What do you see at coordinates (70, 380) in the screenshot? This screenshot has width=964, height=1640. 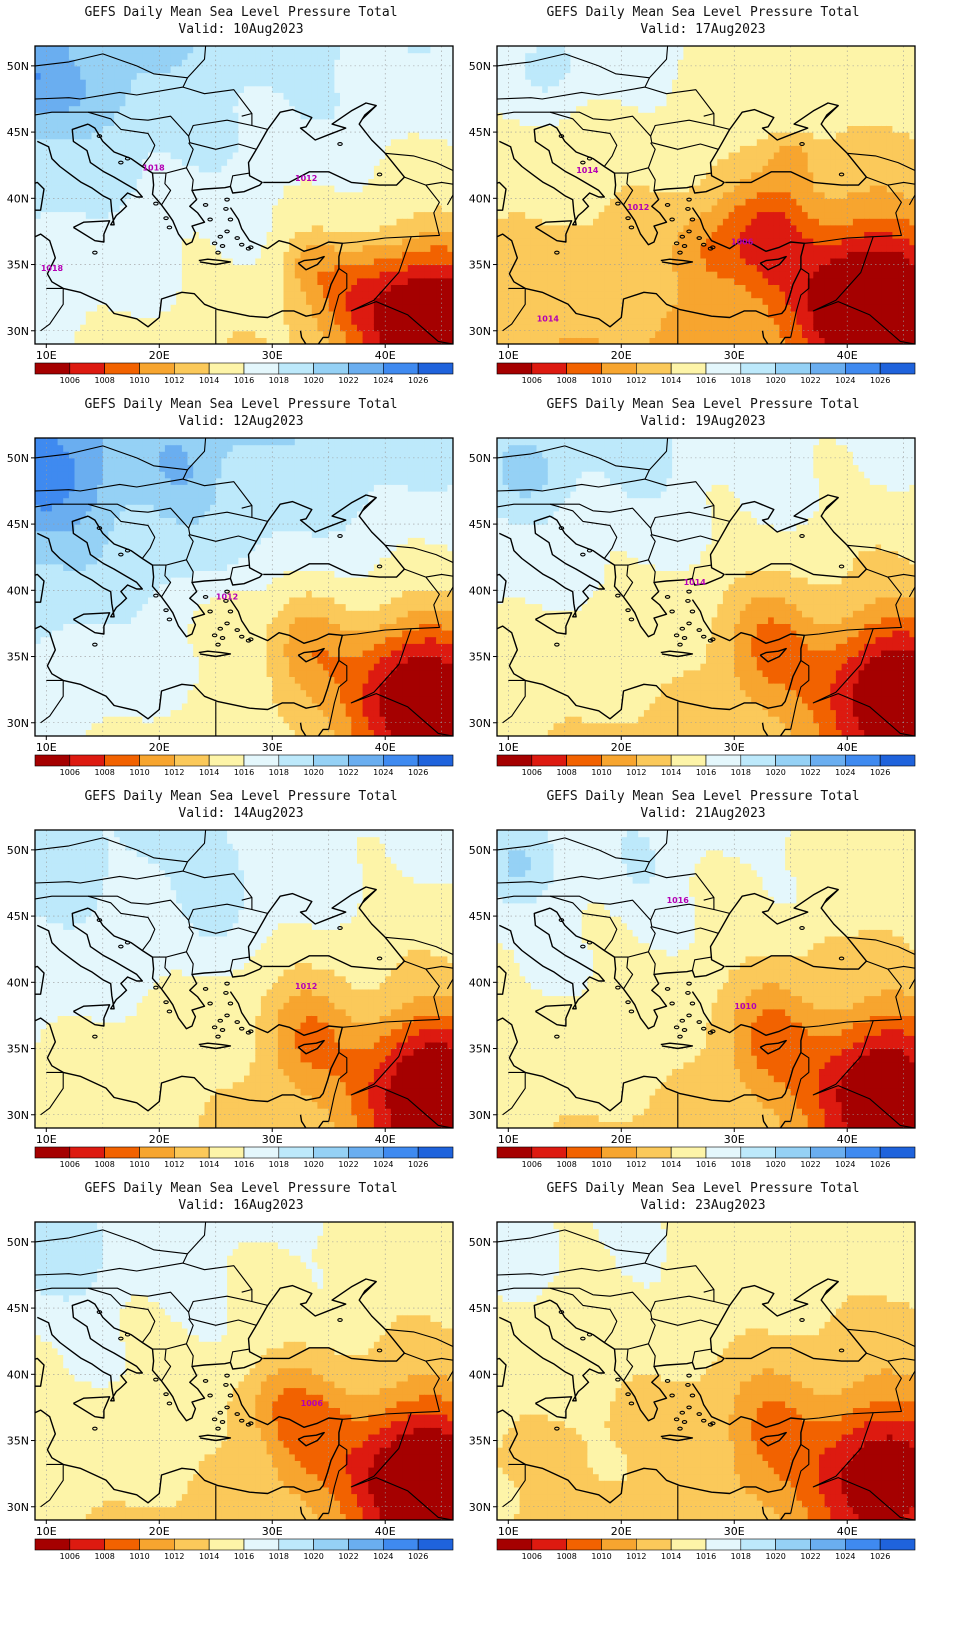 I see `colorbar-label: 1006` at bounding box center [70, 380].